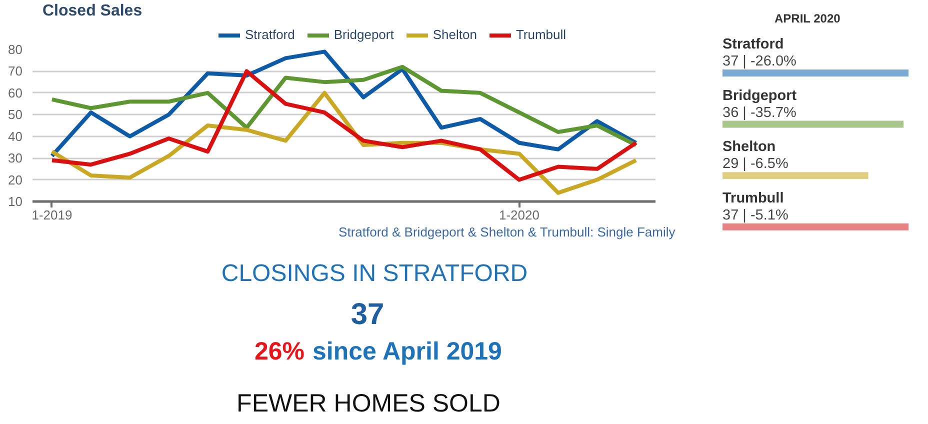 This screenshot has height=424, width=928. What do you see at coordinates (367, 314) in the screenshot?
I see `text: 37` at bounding box center [367, 314].